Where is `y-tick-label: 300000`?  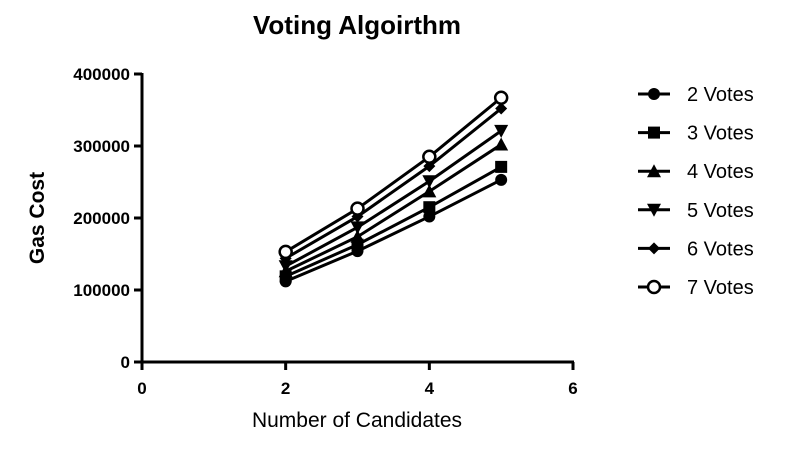 y-tick-label: 300000 is located at coordinates (101, 146).